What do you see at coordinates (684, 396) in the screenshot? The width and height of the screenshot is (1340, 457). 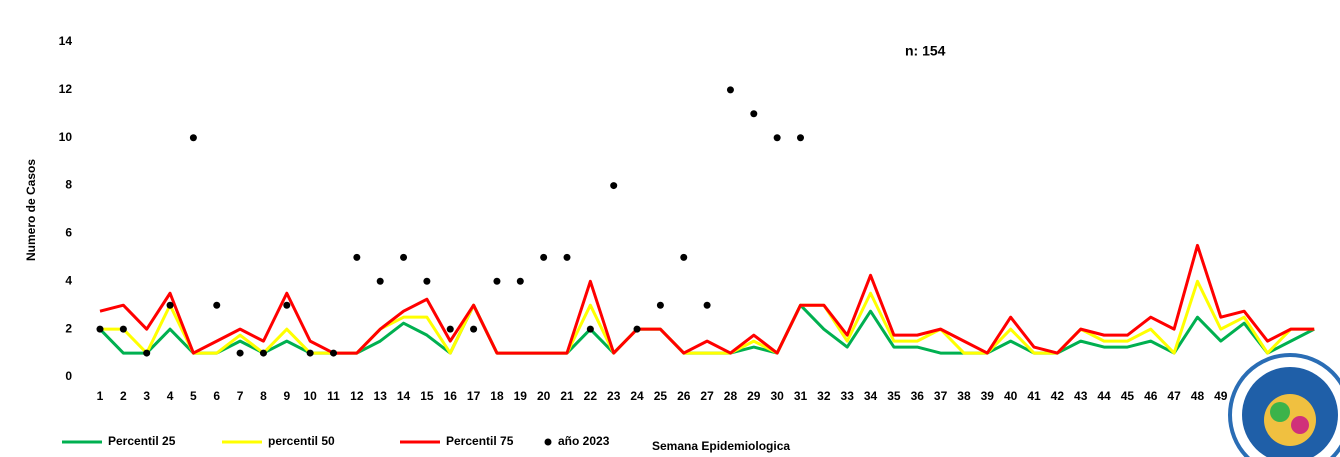 I see `x-tick-label: 26` at bounding box center [684, 396].